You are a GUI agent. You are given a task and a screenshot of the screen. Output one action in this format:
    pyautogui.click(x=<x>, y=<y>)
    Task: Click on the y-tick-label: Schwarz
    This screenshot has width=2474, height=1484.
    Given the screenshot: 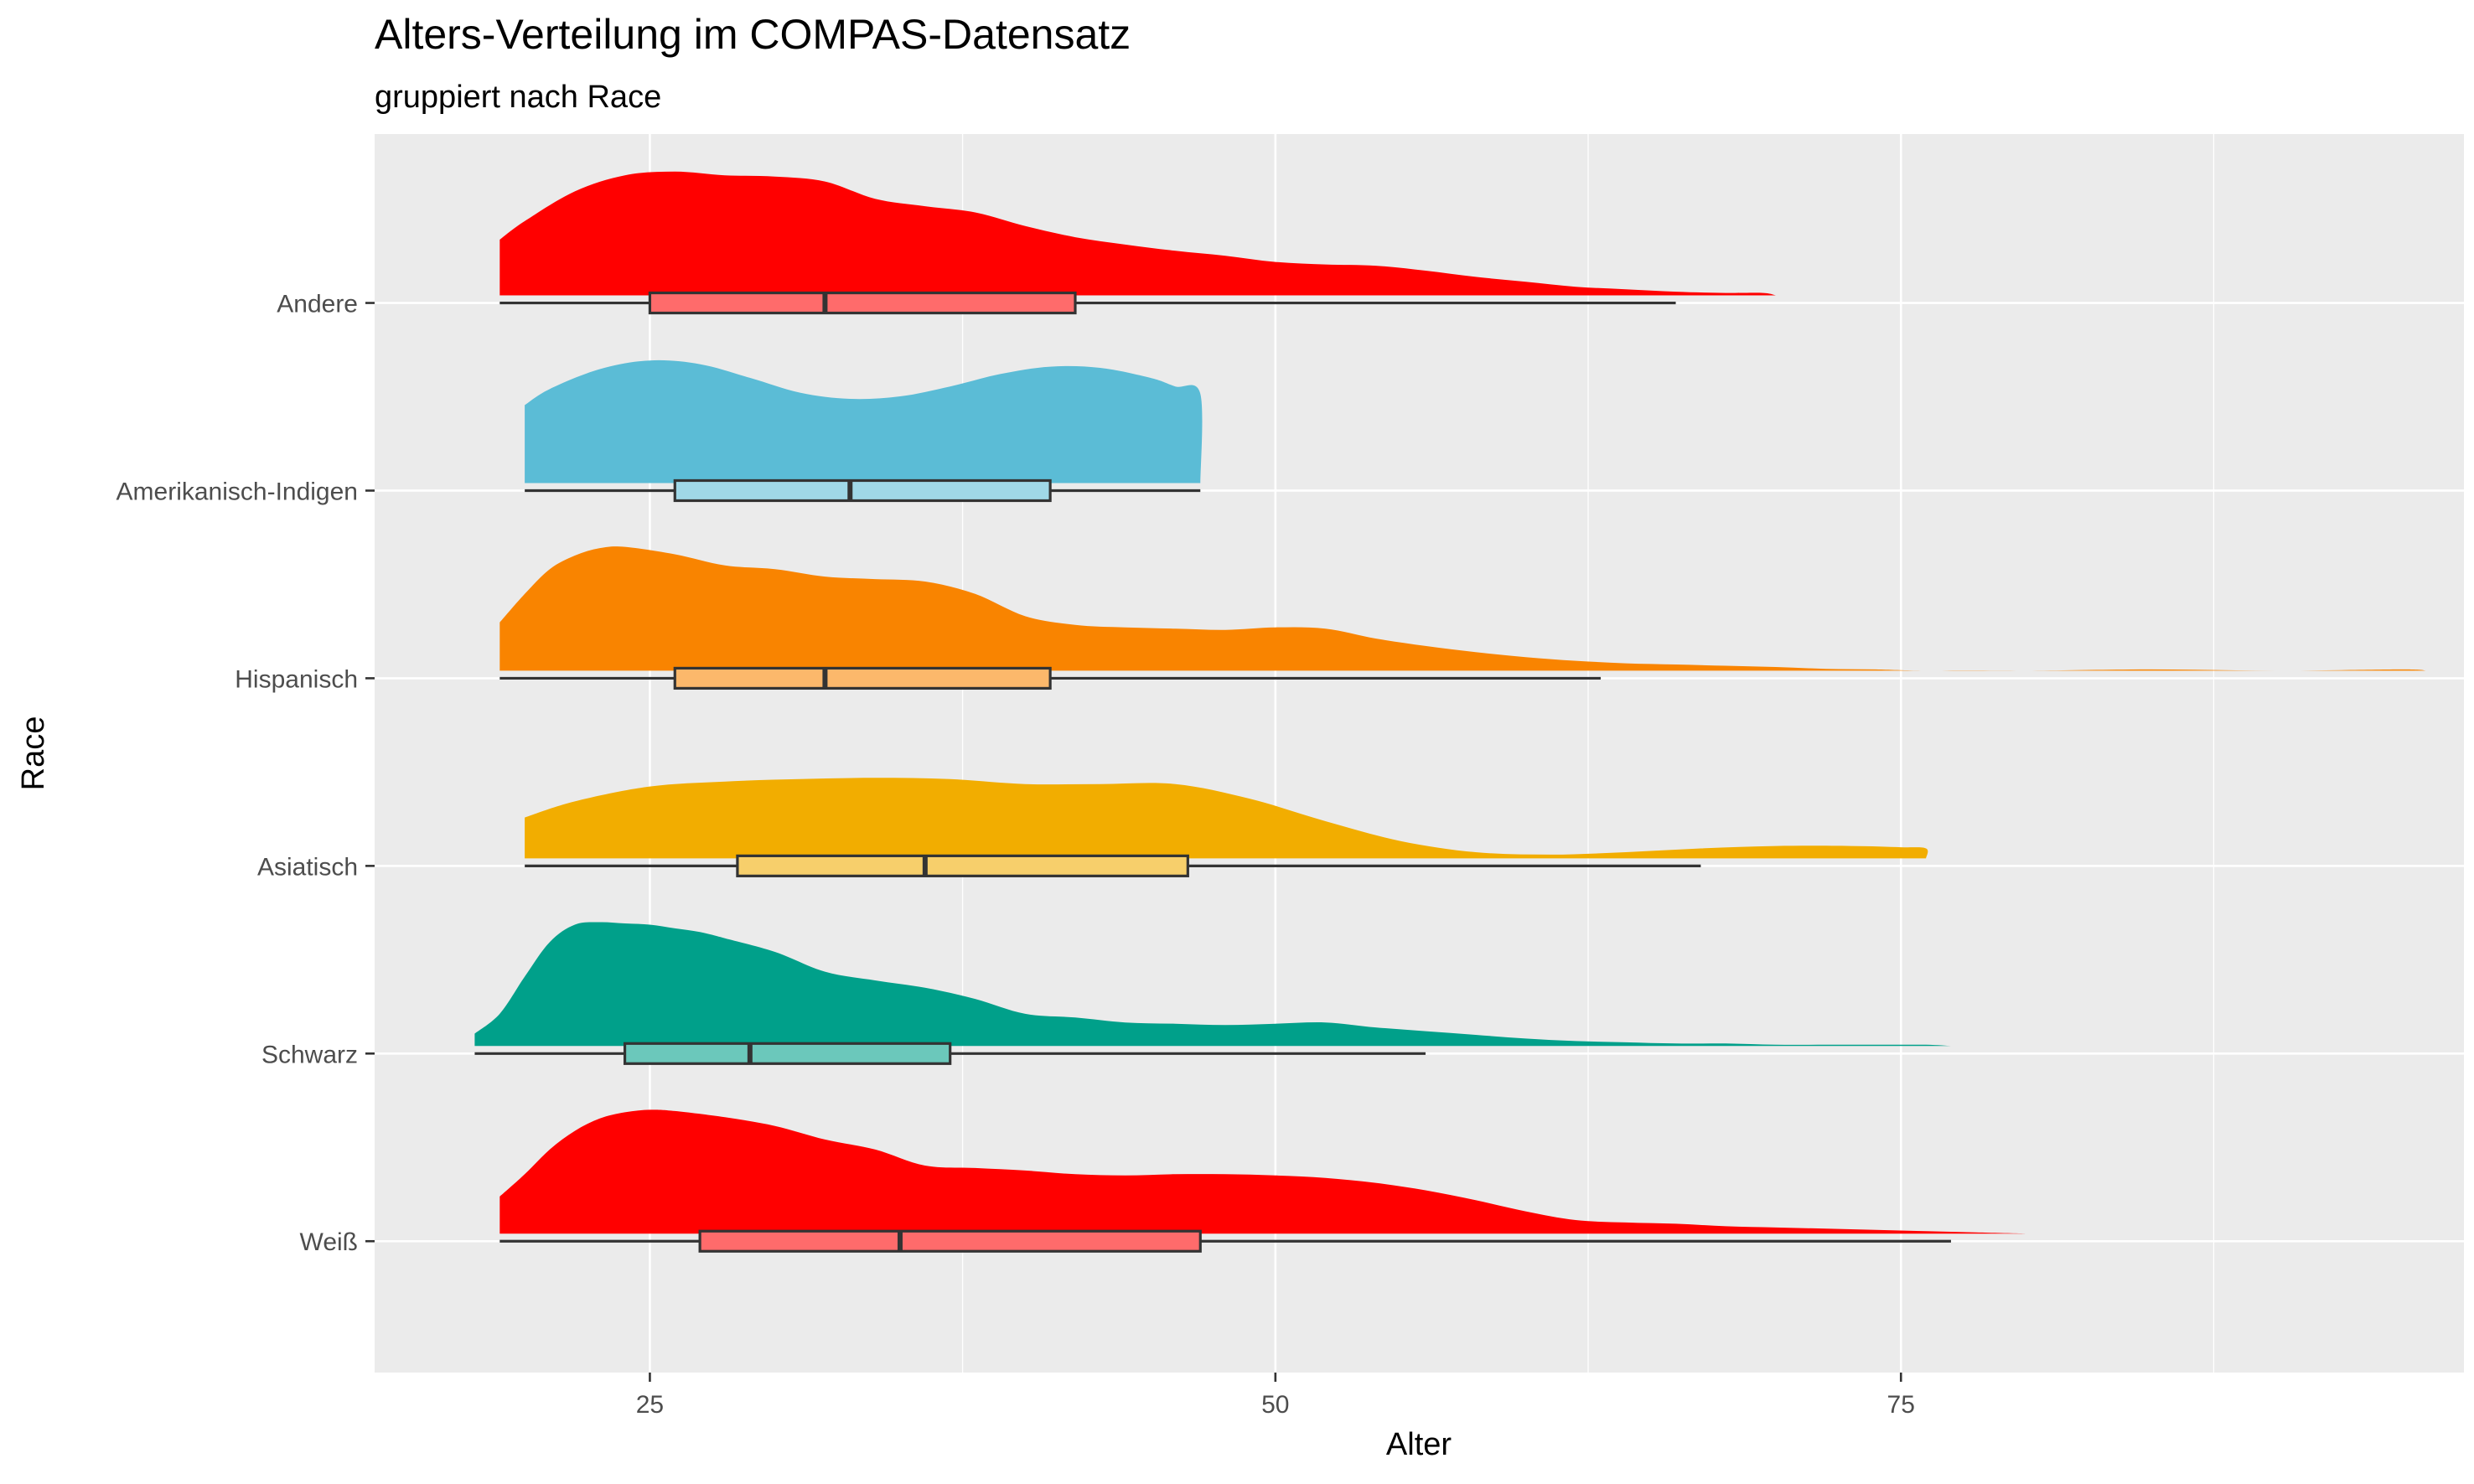 What is the action you would take?
    pyautogui.click(x=309, y=1054)
    